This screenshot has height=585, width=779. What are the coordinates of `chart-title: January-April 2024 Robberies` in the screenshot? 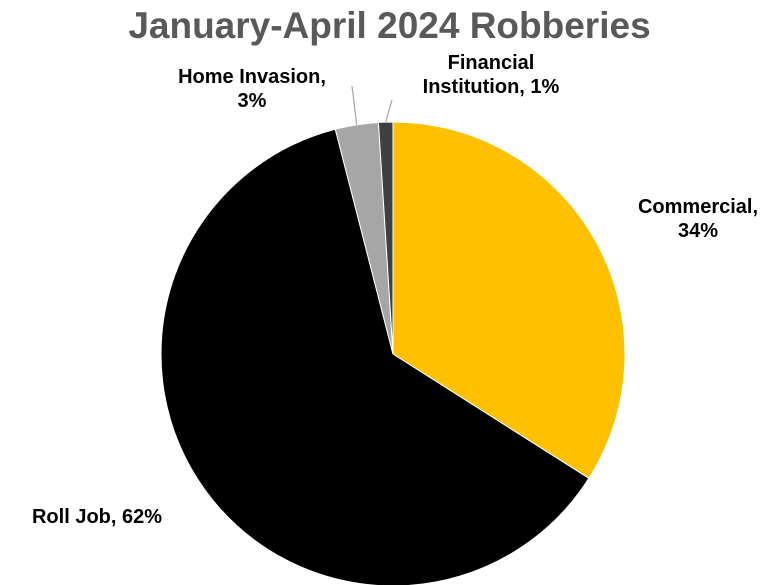 It's located at (389, 25).